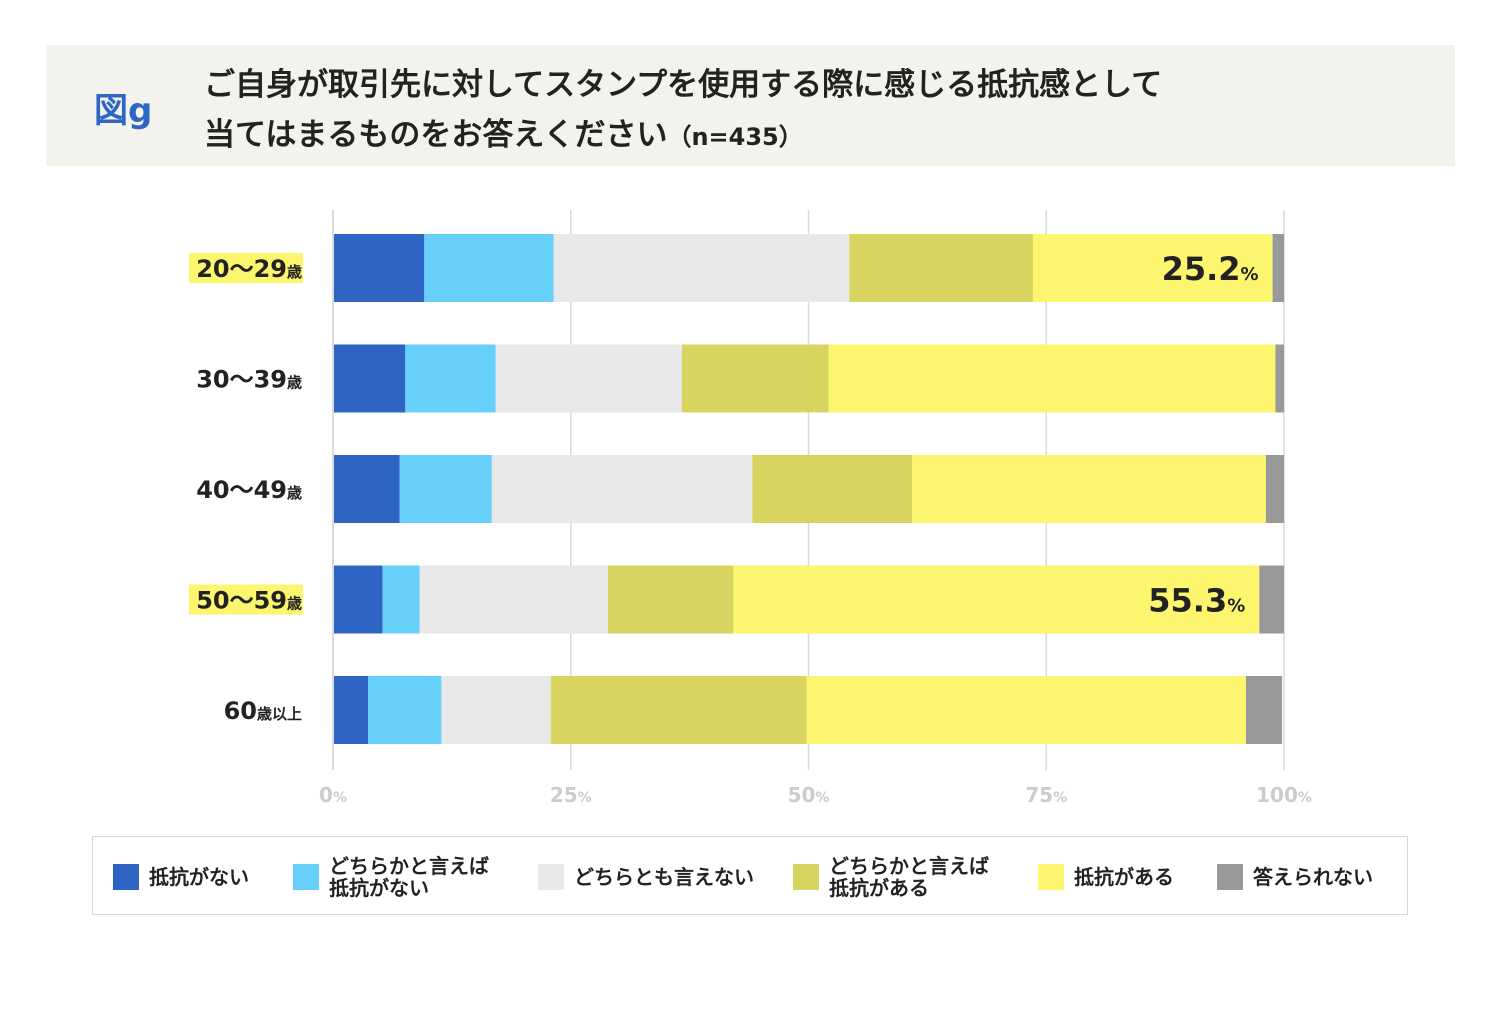 The width and height of the screenshot is (1501, 1013). I want to click on data-label: 25.2%, so click(1210, 269).